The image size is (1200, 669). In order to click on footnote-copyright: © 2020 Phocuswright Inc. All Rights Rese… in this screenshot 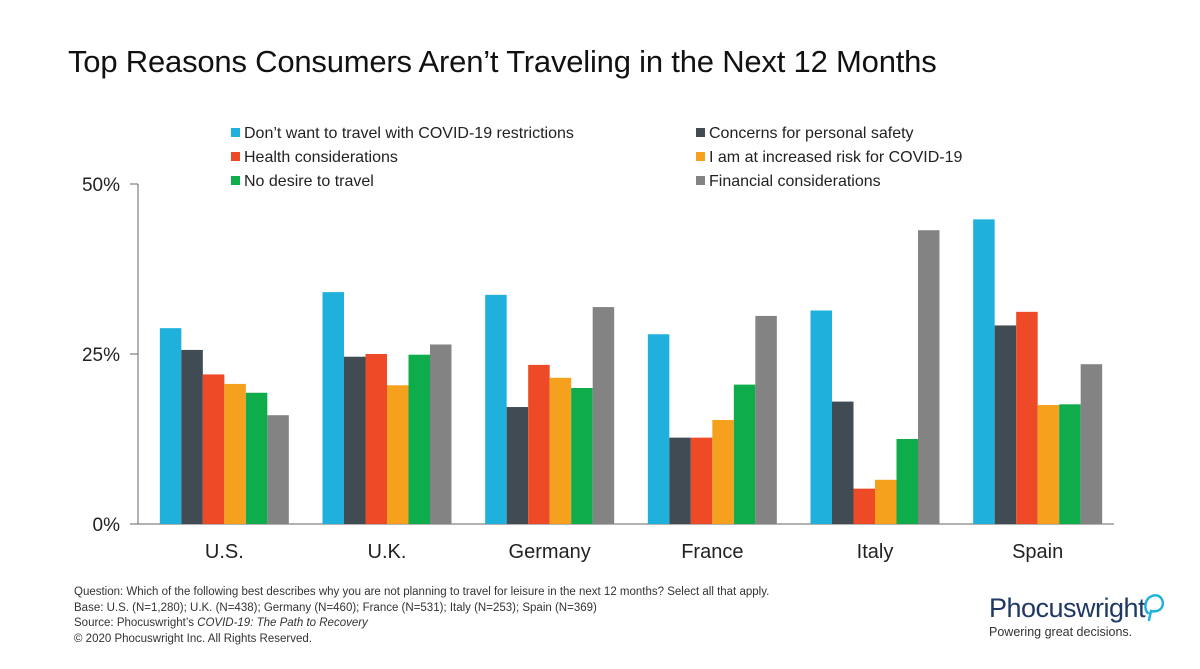, I will do `click(193, 638)`.